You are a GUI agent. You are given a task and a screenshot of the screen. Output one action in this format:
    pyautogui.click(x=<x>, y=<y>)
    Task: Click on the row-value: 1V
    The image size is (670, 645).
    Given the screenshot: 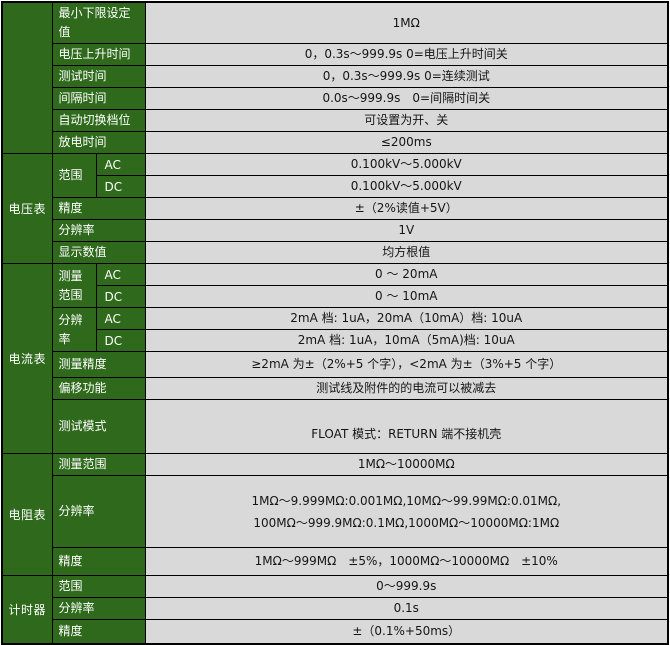 What is the action you would take?
    pyautogui.click(x=406, y=230)
    